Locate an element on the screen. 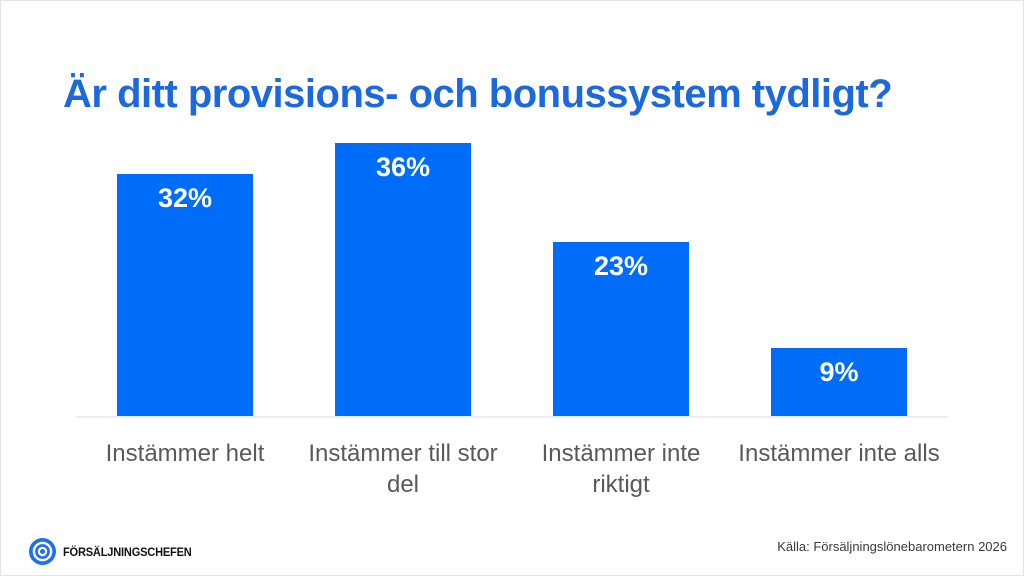 This screenshot has height=576, width=1024. bar-value-label: 23% is located at coordinates (621, 266).